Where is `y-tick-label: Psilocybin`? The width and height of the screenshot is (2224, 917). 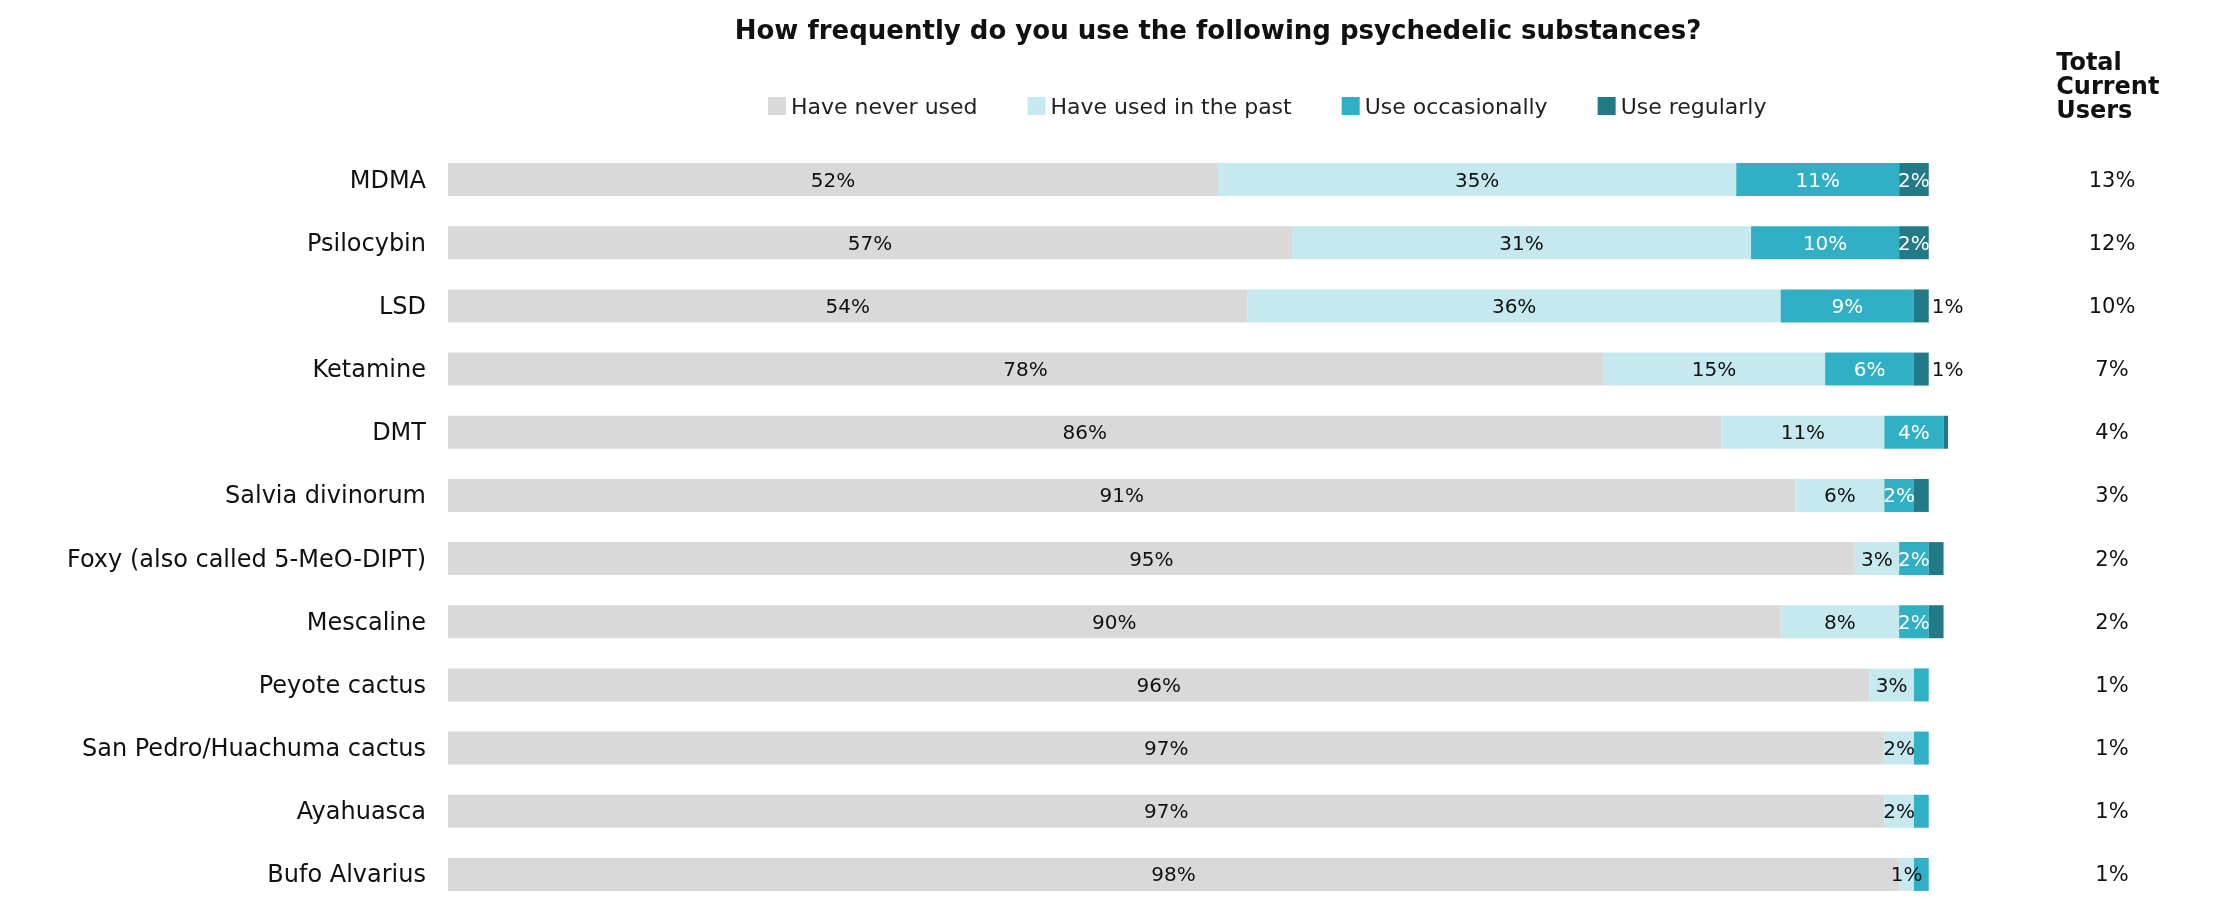
y-tick-label: Psilocybin is located at coordinates (366, 242).